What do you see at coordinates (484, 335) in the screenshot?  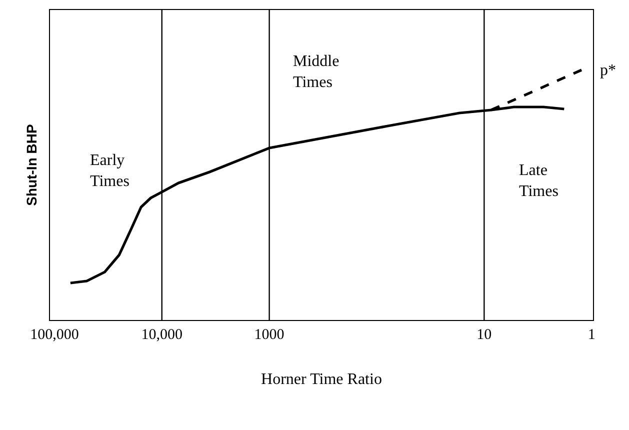 I see `x-tick-label: 10` at bounding box center [484, 335].